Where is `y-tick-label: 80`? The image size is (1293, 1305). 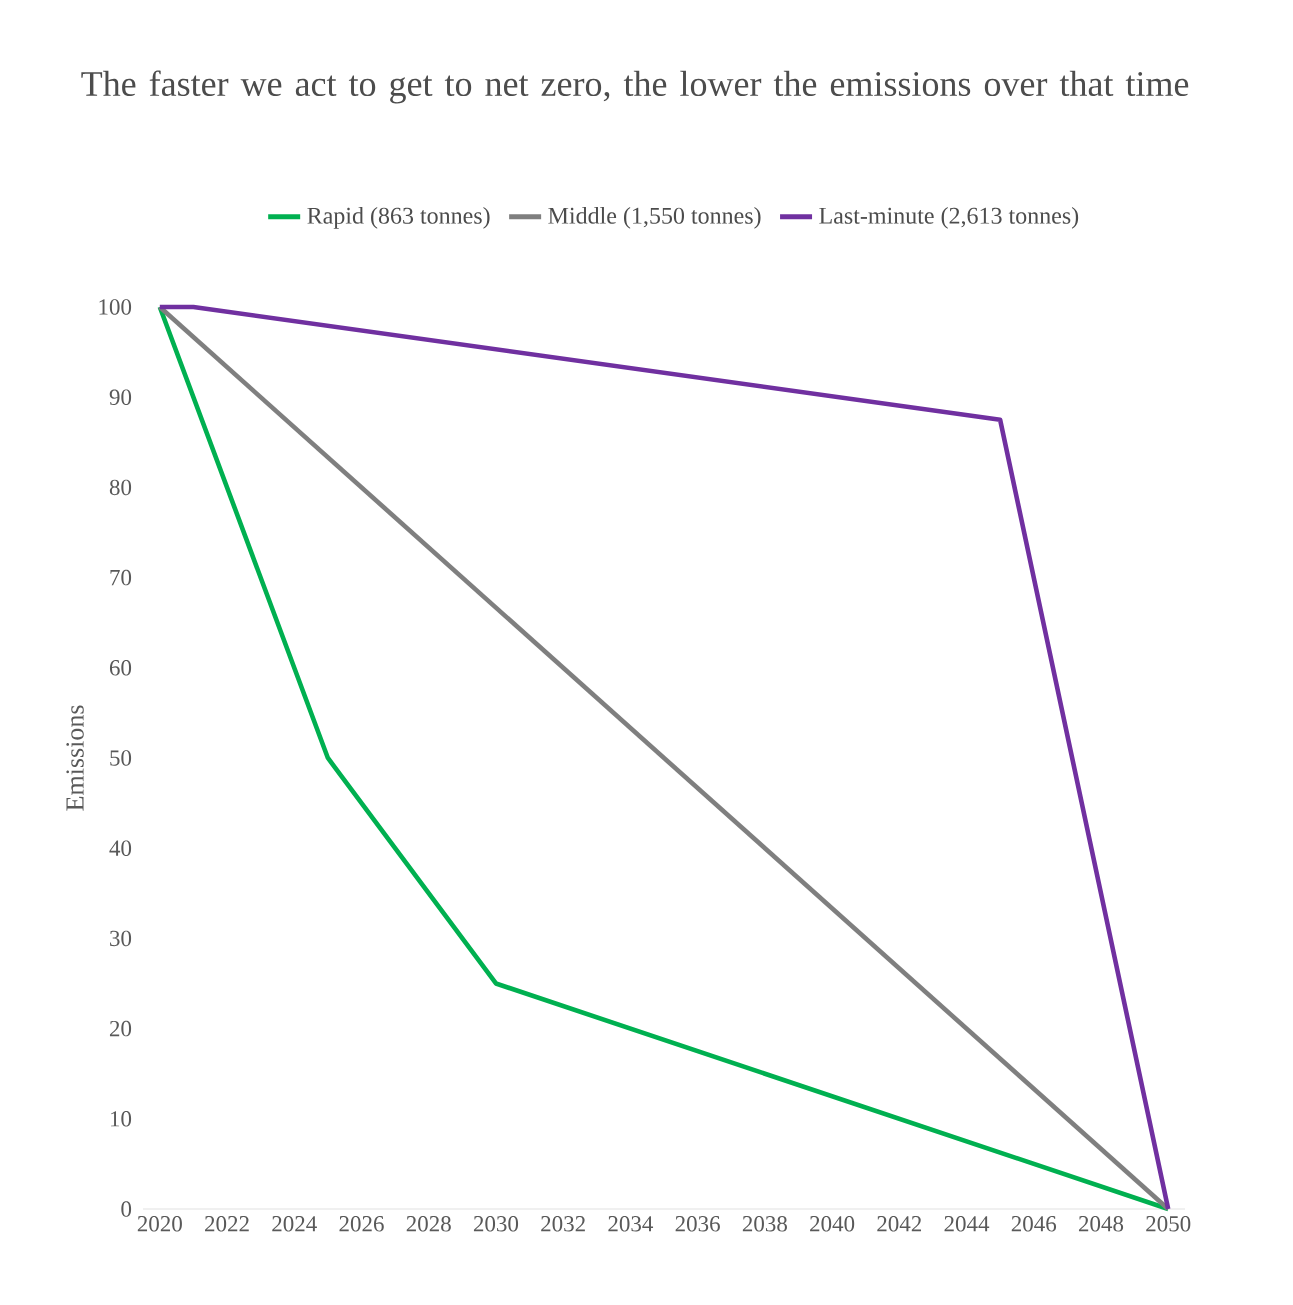 y-tick-label: 80 is located at coordinates (120, 487).